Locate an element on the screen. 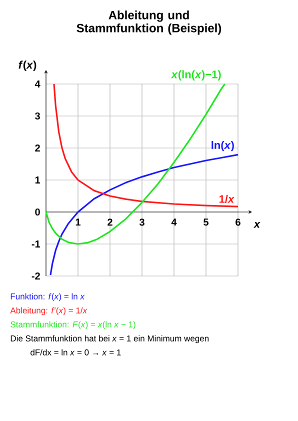 This screenshot has height=421, width=298. x-tick-label: 1 is located at coordinates (78, 222).